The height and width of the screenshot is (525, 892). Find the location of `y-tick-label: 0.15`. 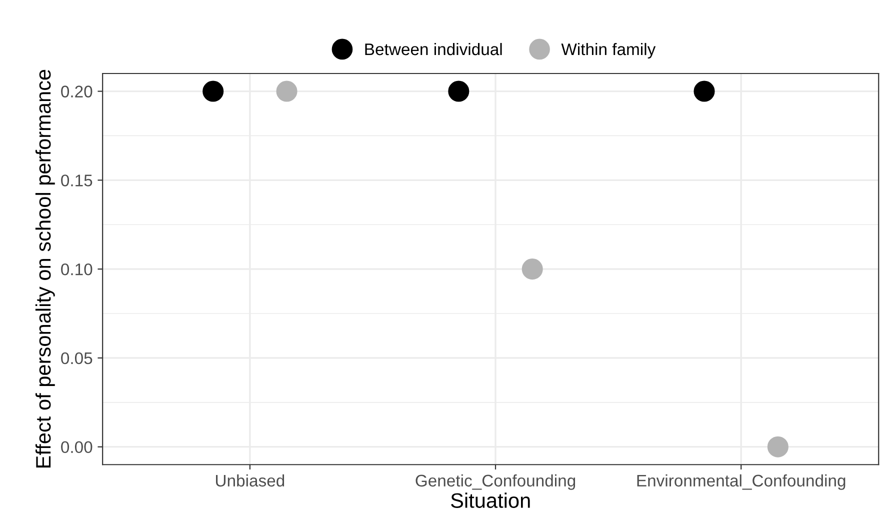

y-tick-label: 0.15 is located at coordinates (76, 180).